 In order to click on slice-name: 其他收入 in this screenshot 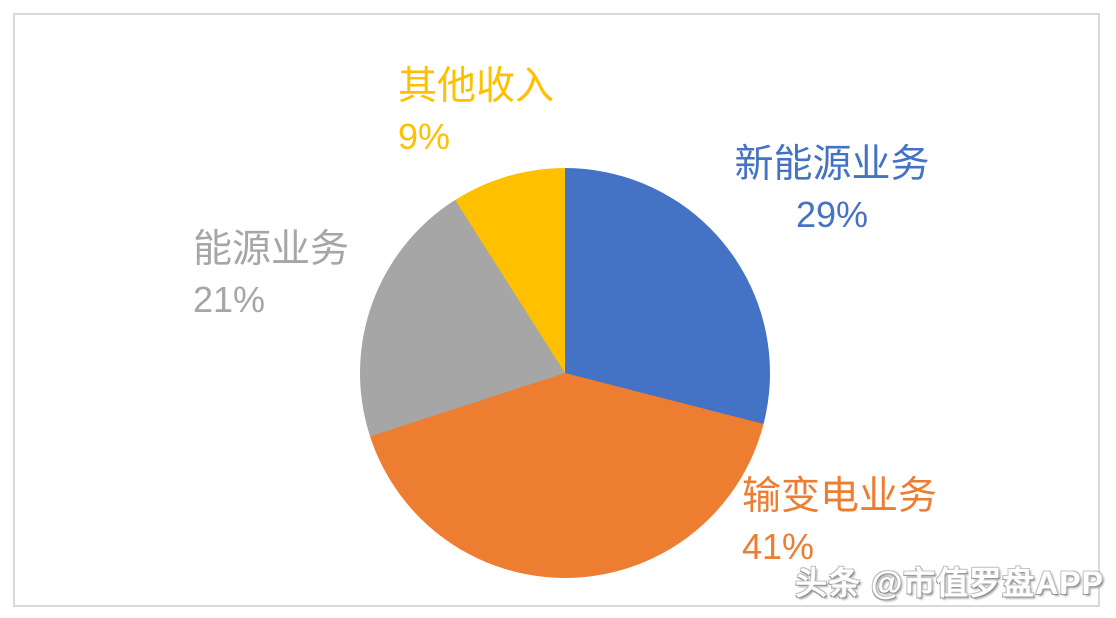, I will do `click(476, 86)`.